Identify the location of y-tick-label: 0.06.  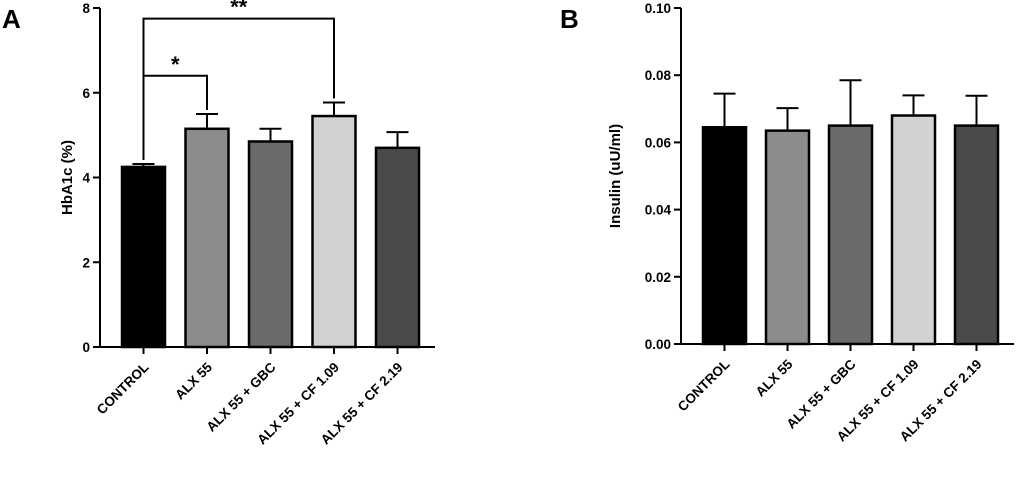
(658, 142).